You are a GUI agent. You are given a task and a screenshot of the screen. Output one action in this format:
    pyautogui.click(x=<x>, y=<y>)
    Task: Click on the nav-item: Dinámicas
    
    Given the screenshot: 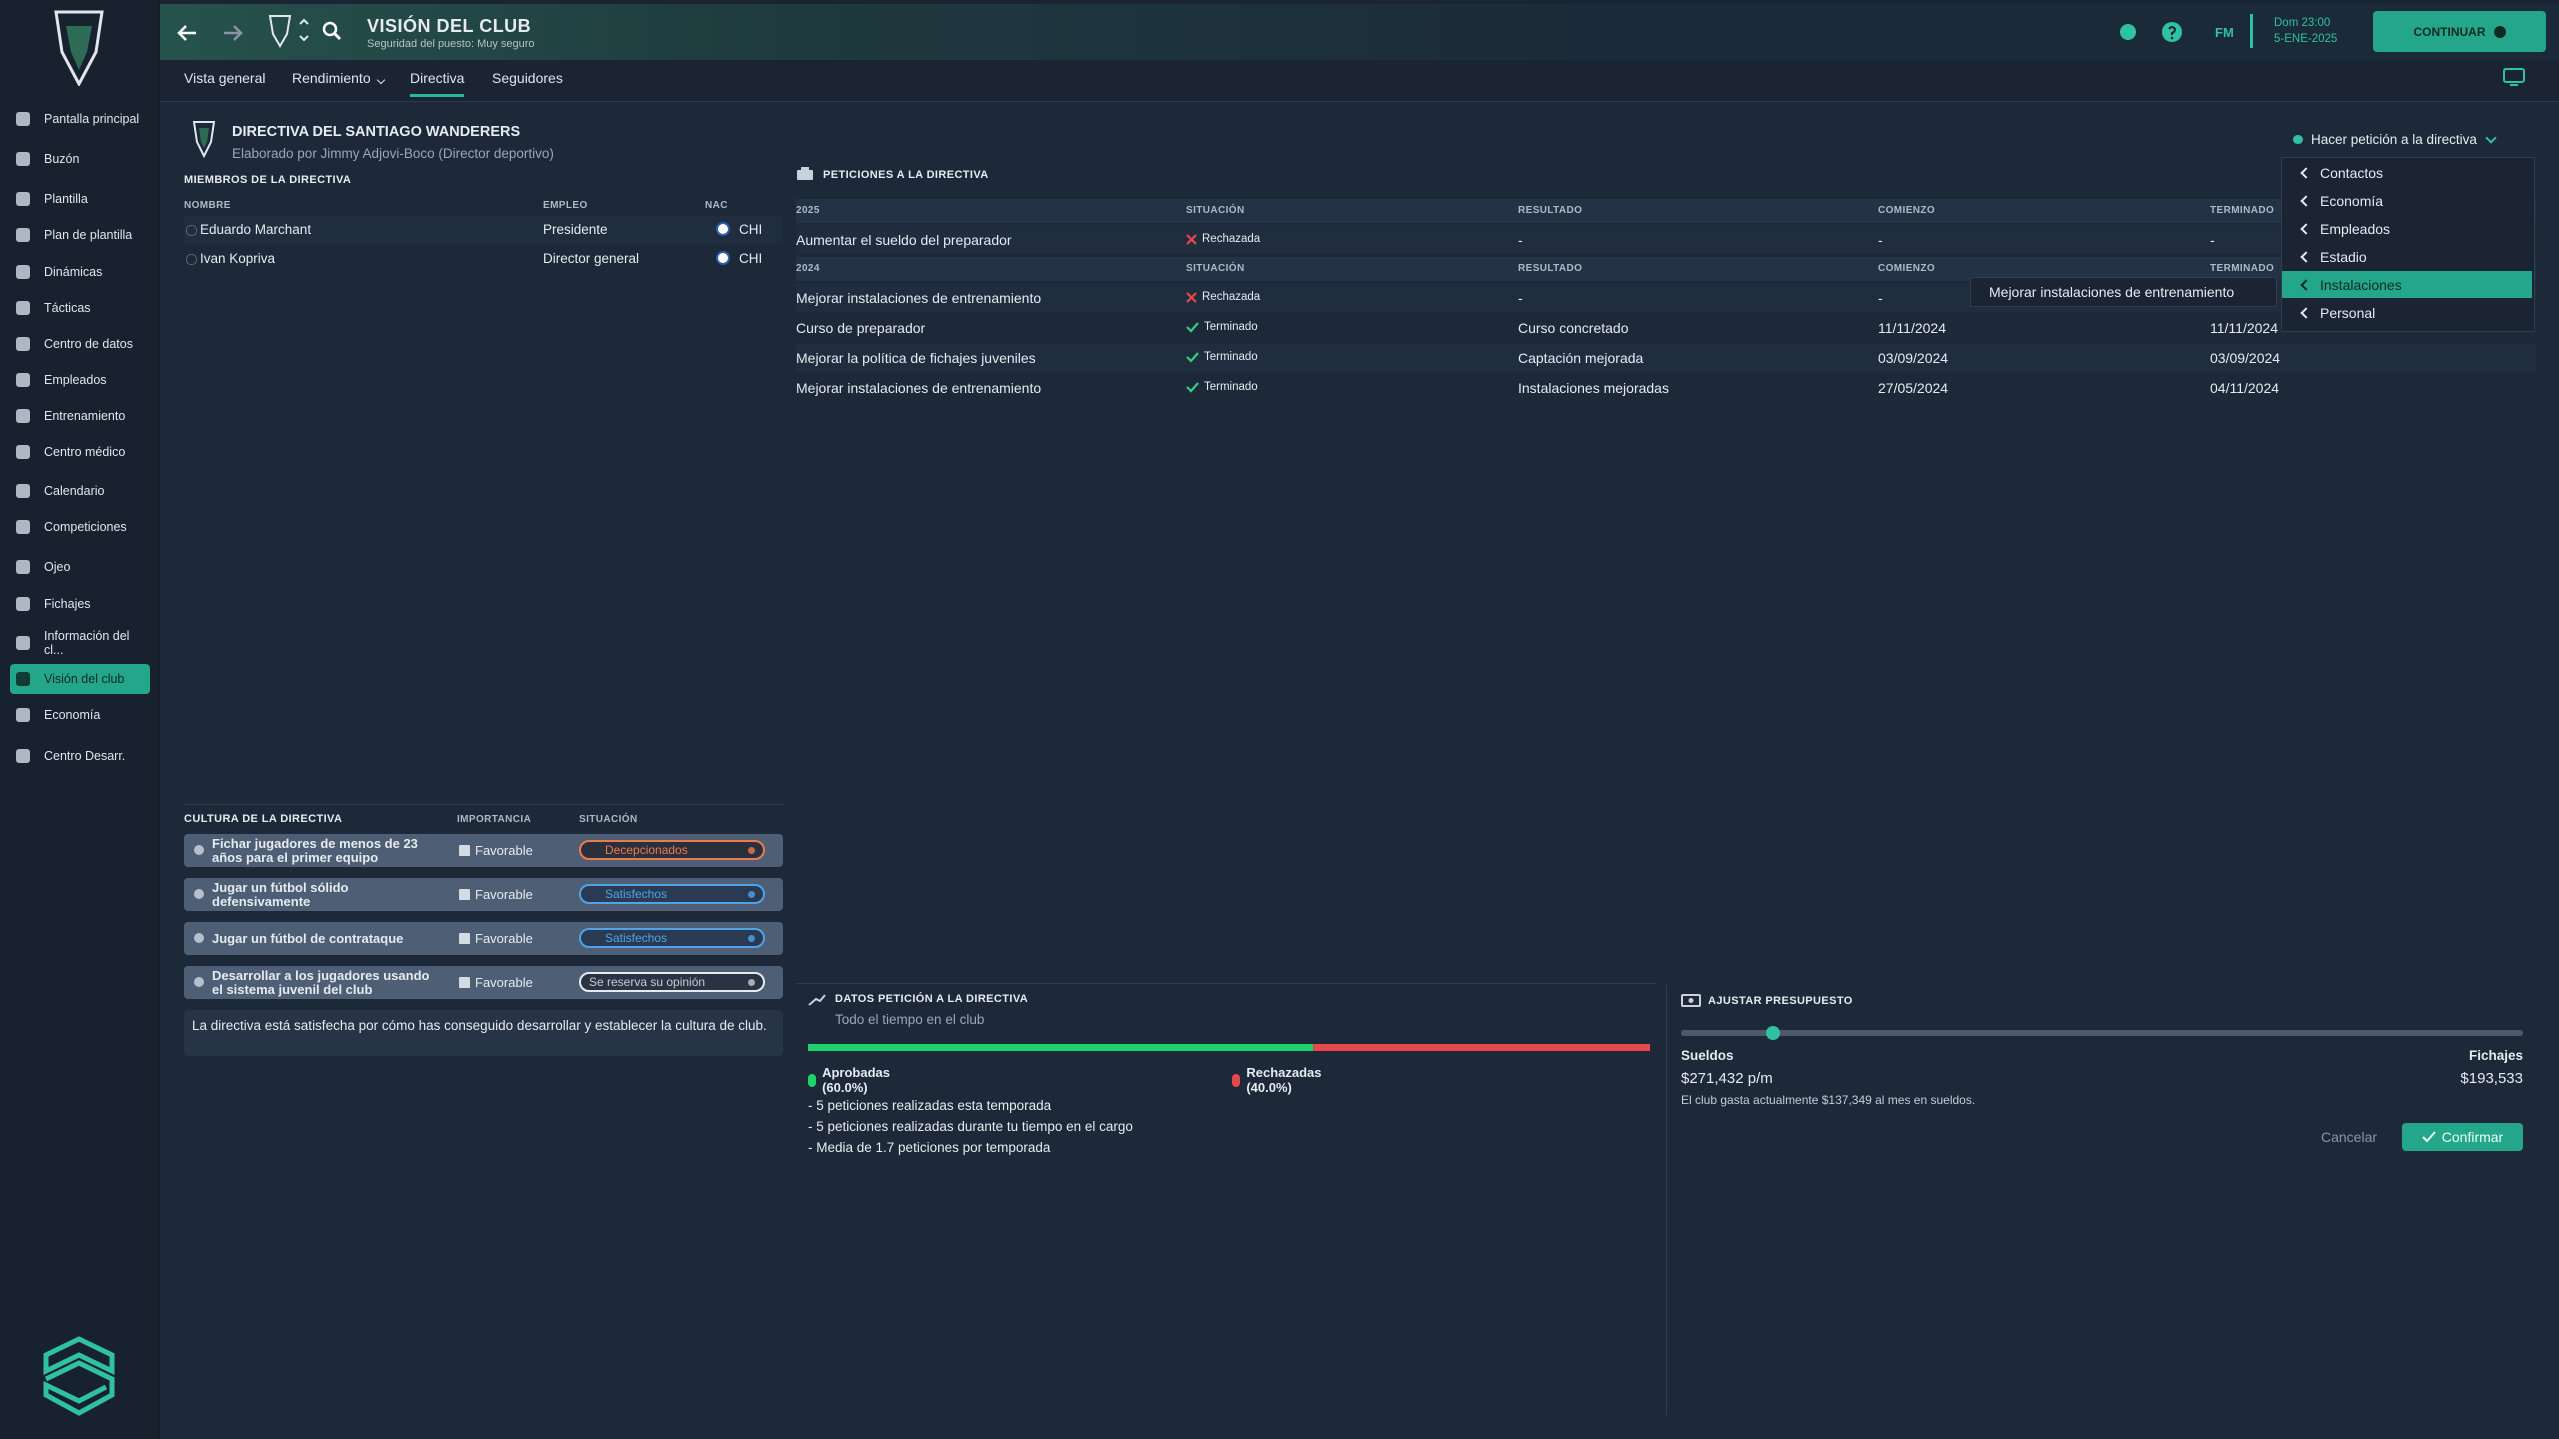 What is the action you would take?
    pyautogui.click(x=80, y=272)
    